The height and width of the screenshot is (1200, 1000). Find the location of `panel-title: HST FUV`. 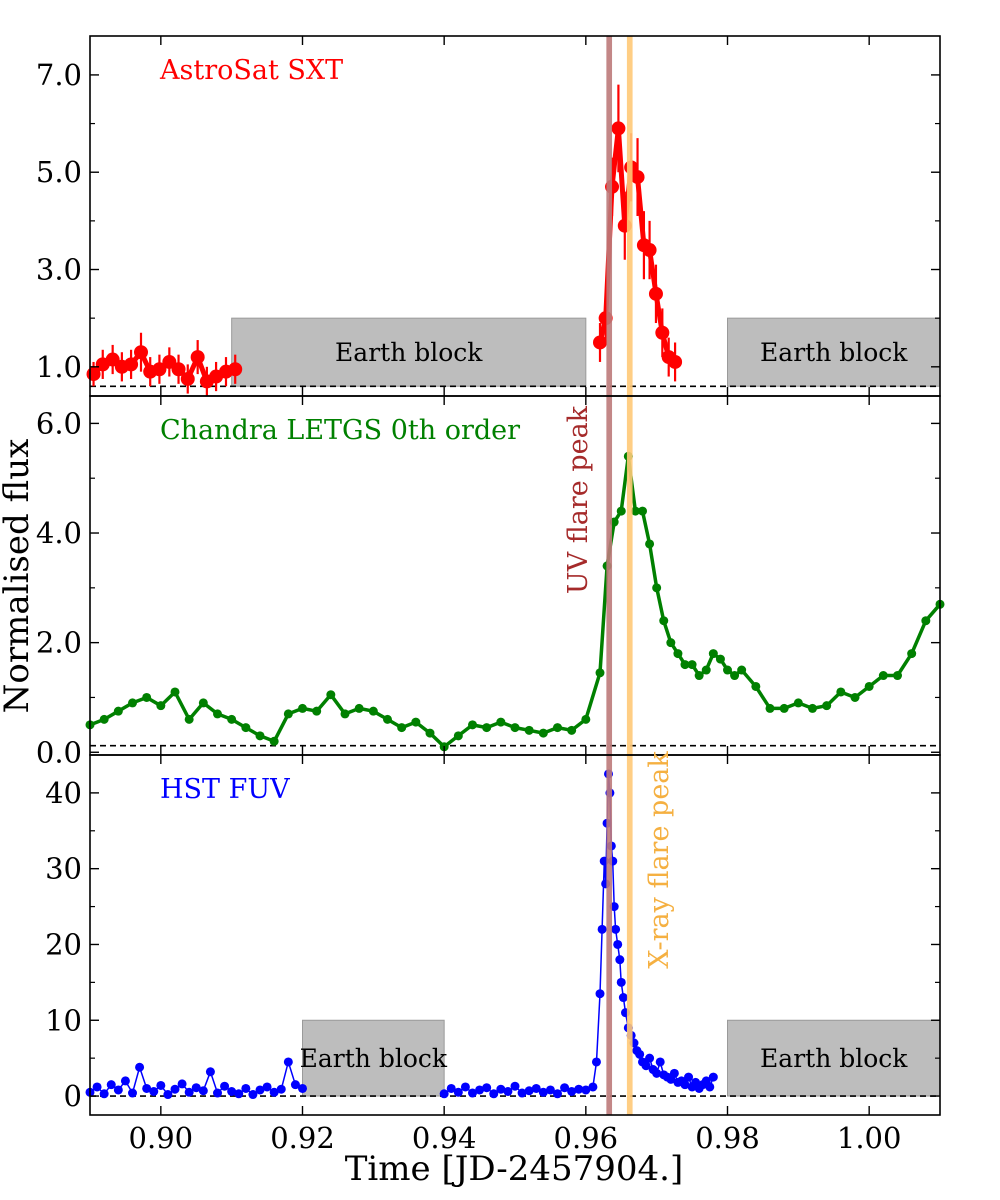

panel-title: HST FUV is located at coordinates (225, 789).